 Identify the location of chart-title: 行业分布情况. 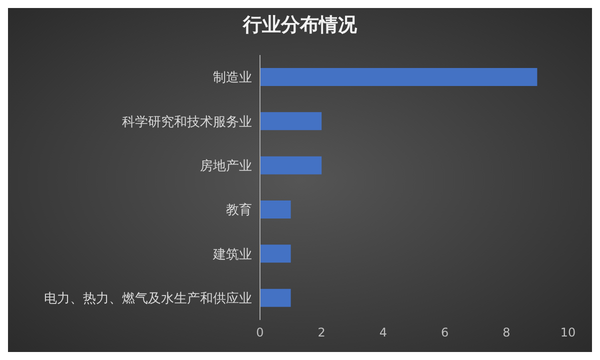
(300, 25).